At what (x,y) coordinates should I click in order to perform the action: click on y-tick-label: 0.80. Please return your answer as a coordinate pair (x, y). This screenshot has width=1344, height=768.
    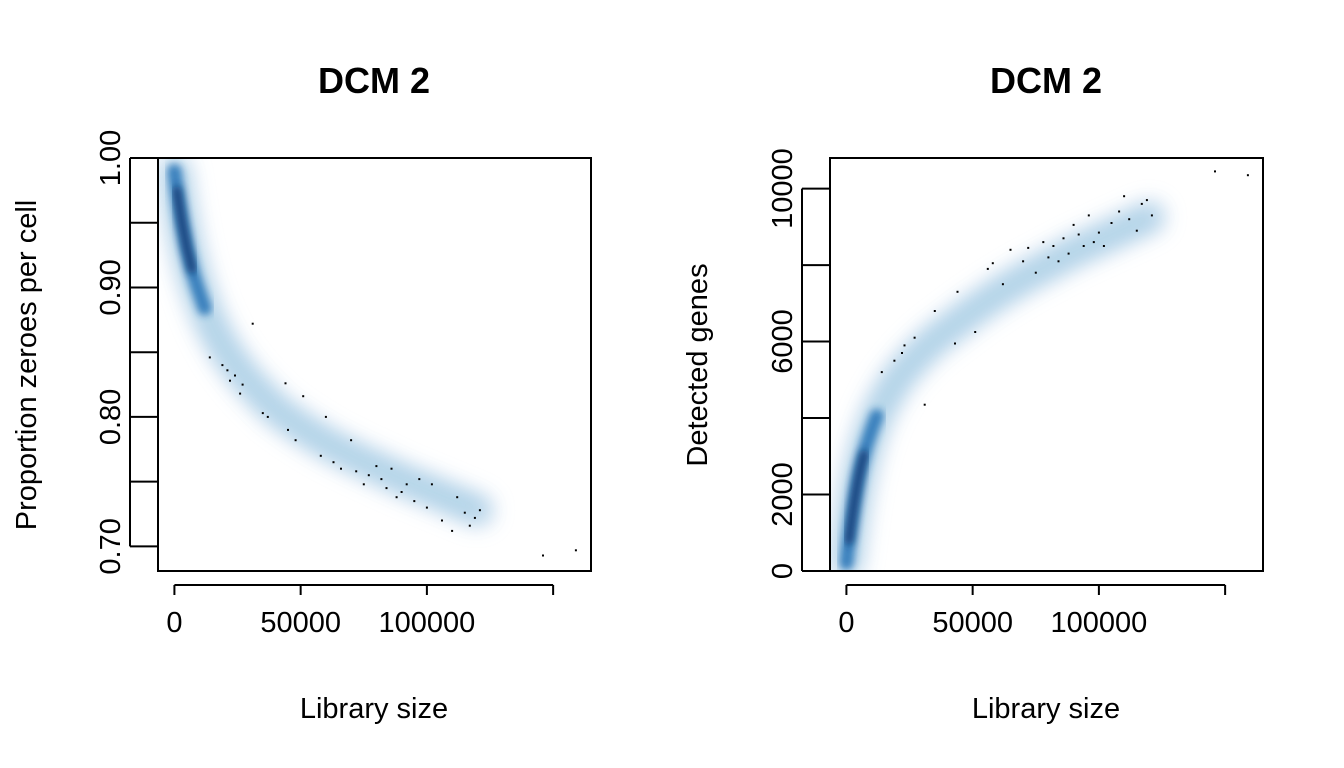
    Looking at the image, I should click on (111, 417).